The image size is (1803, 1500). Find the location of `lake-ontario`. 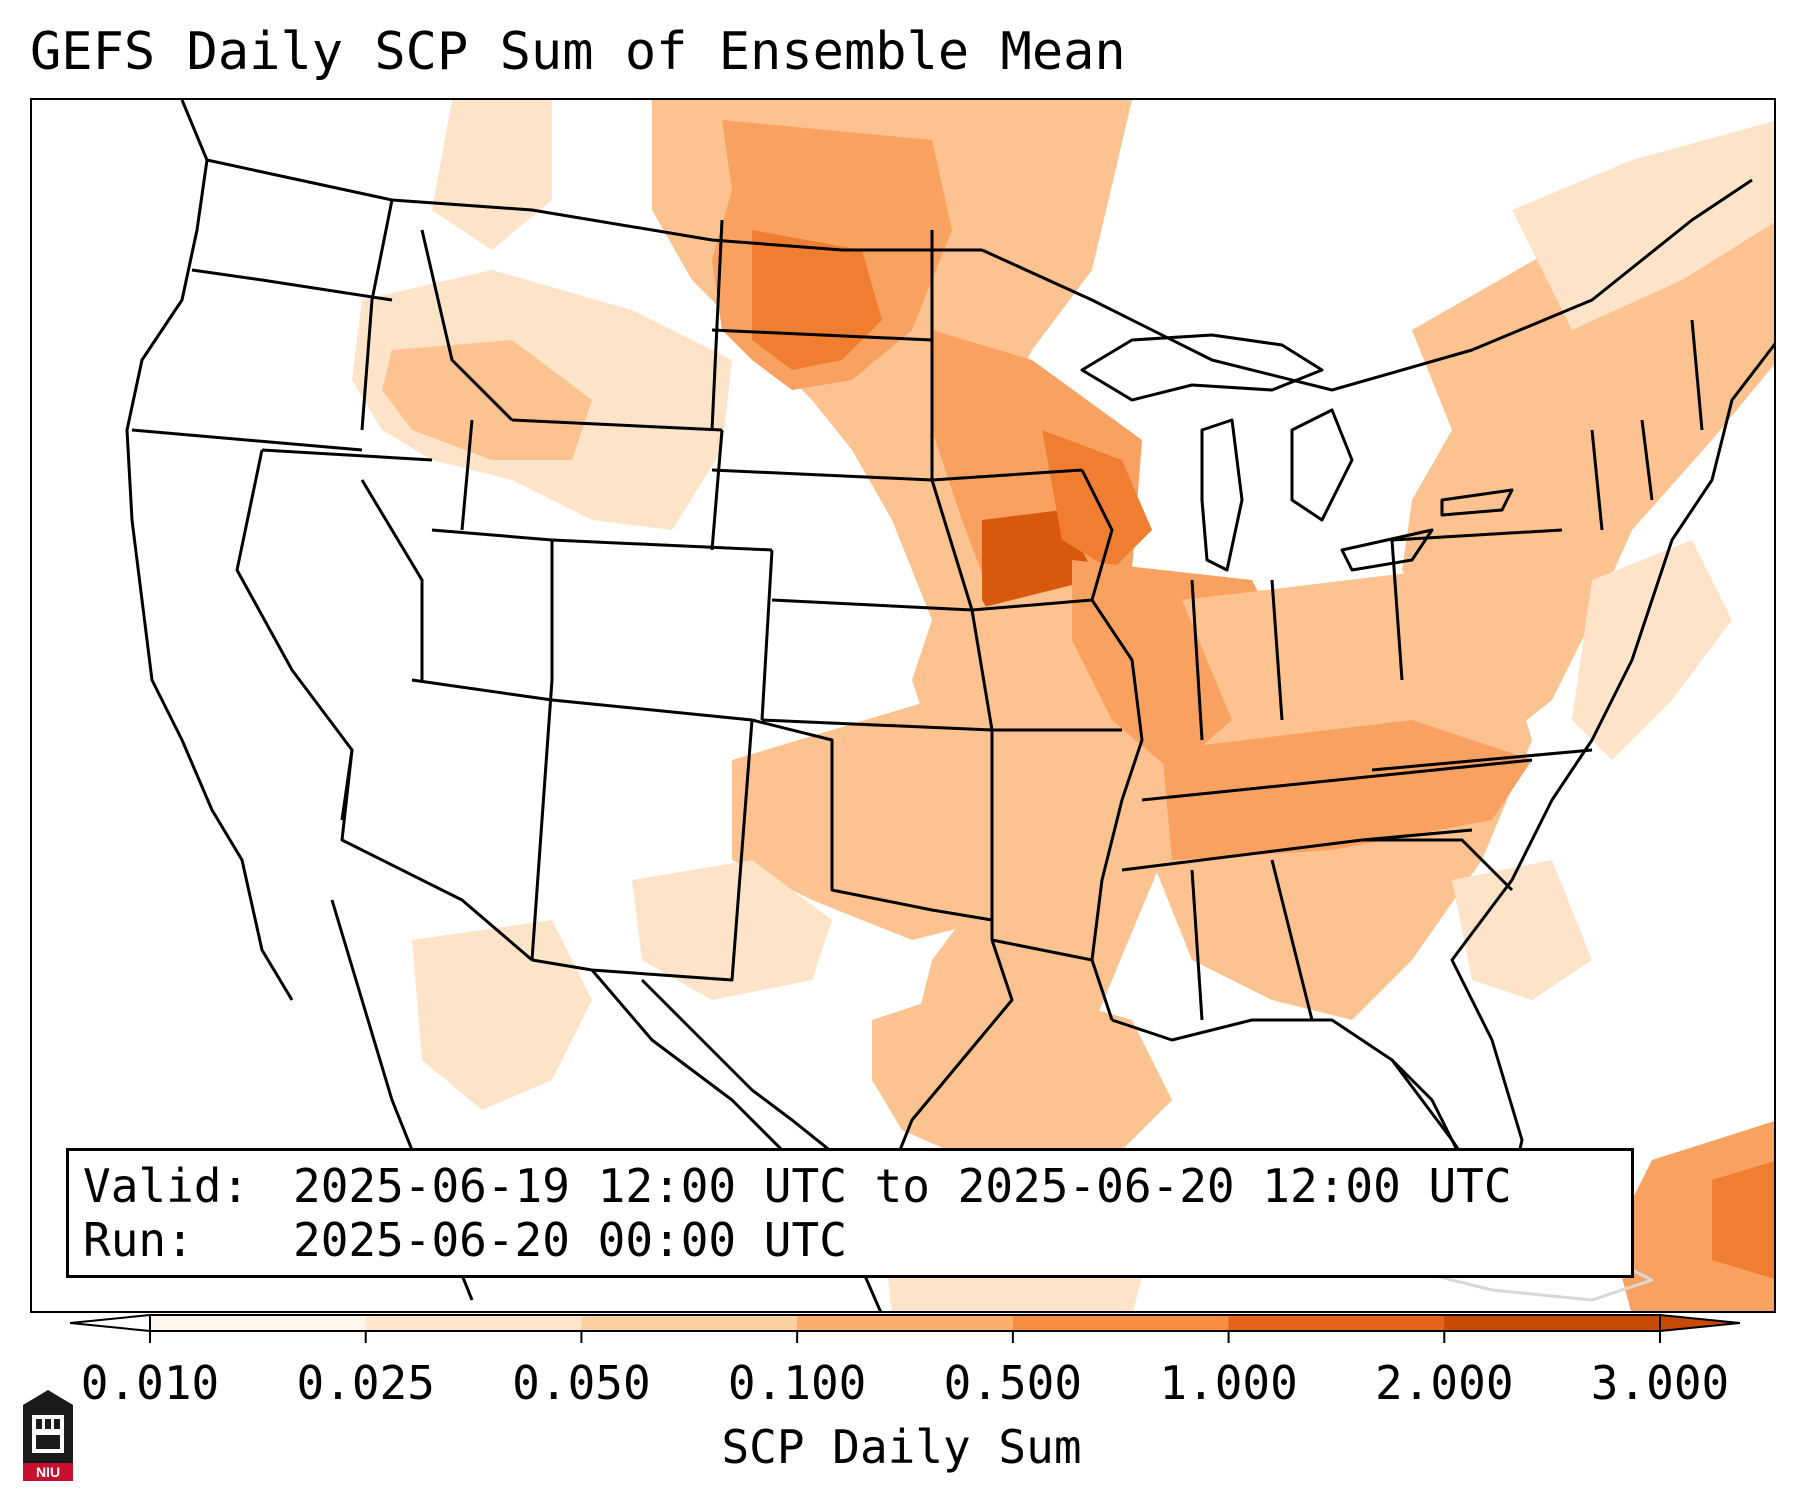

lake-ontario is located at coordinates (1477, 502).